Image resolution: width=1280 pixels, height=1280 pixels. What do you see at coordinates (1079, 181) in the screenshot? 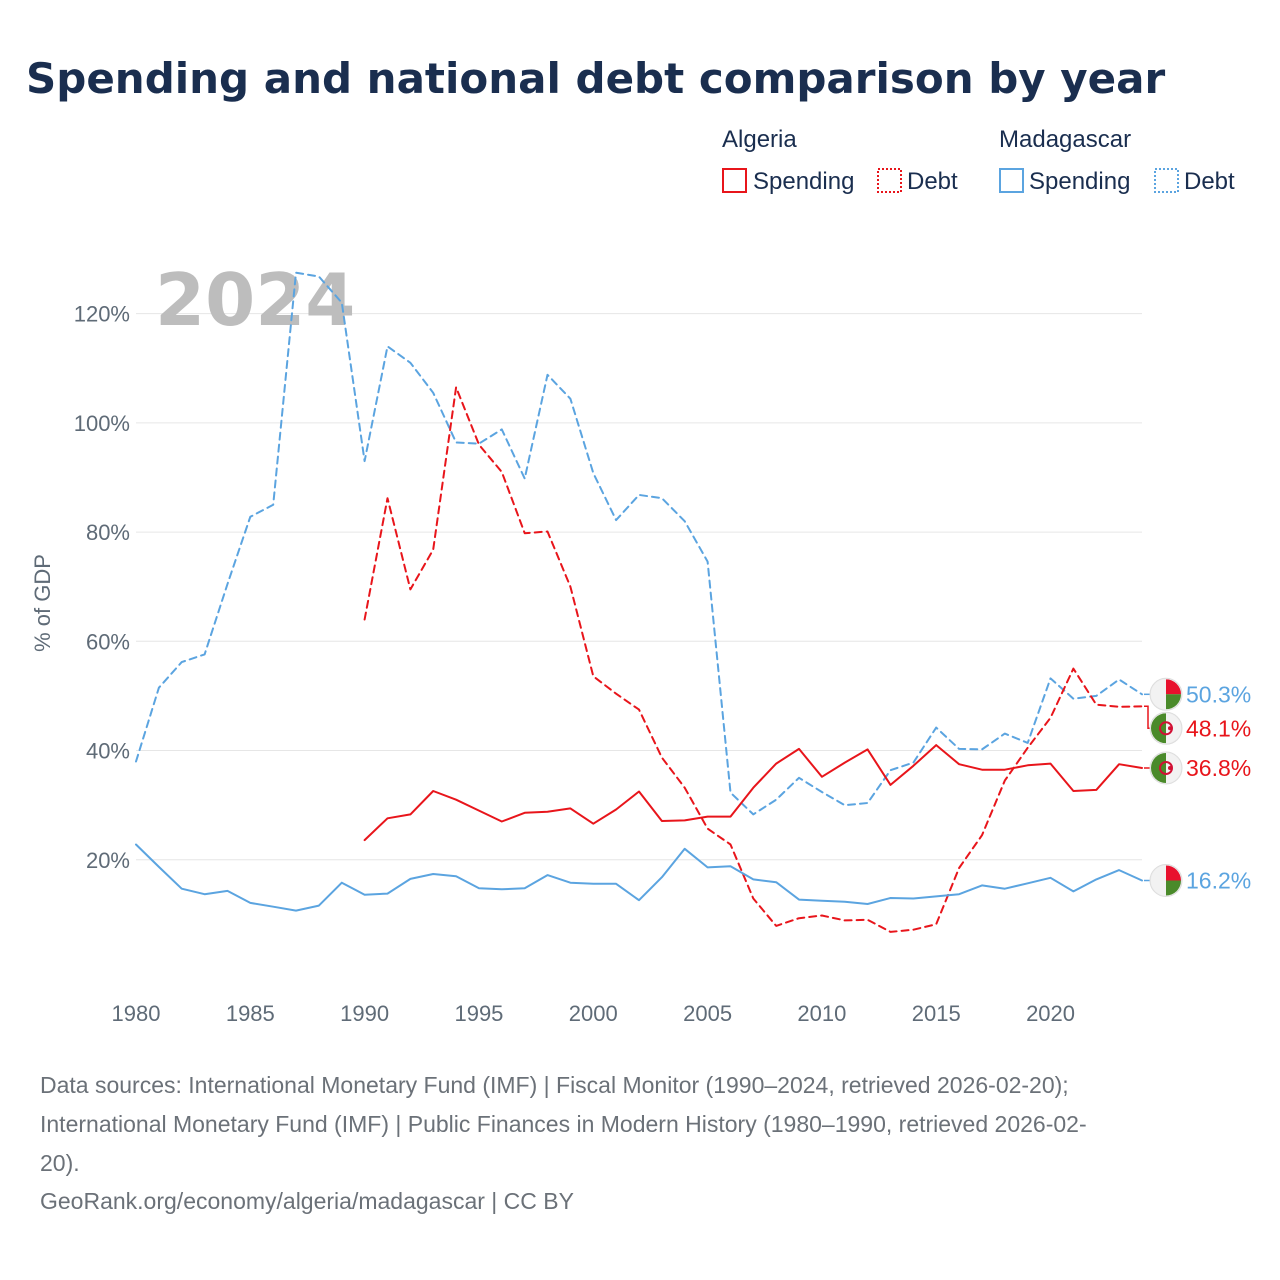
I see `legend-label-madagascar-spending: Spending` at bounding box center [1079, 181].